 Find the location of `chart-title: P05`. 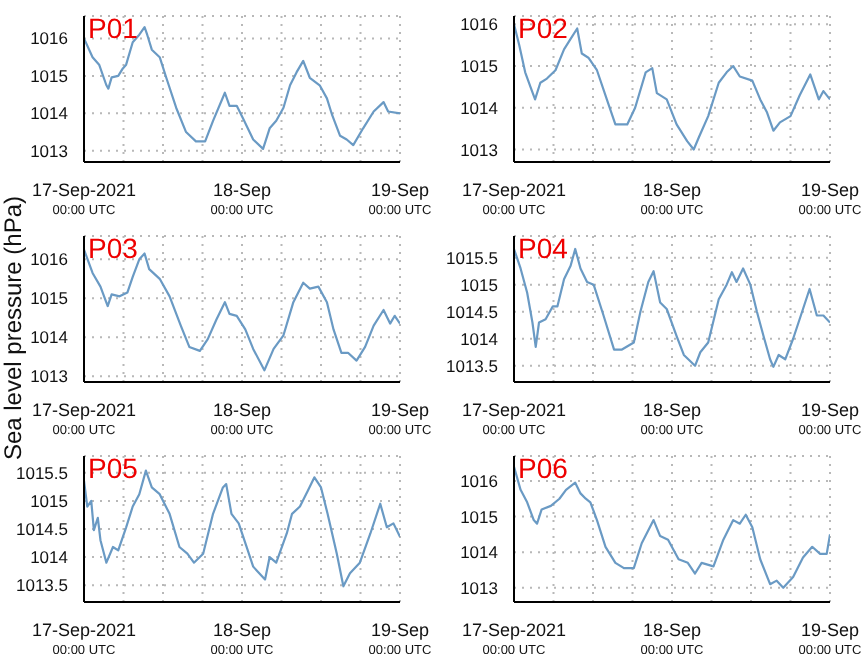

chart-title: P05 is located at coordinates (113, 468).